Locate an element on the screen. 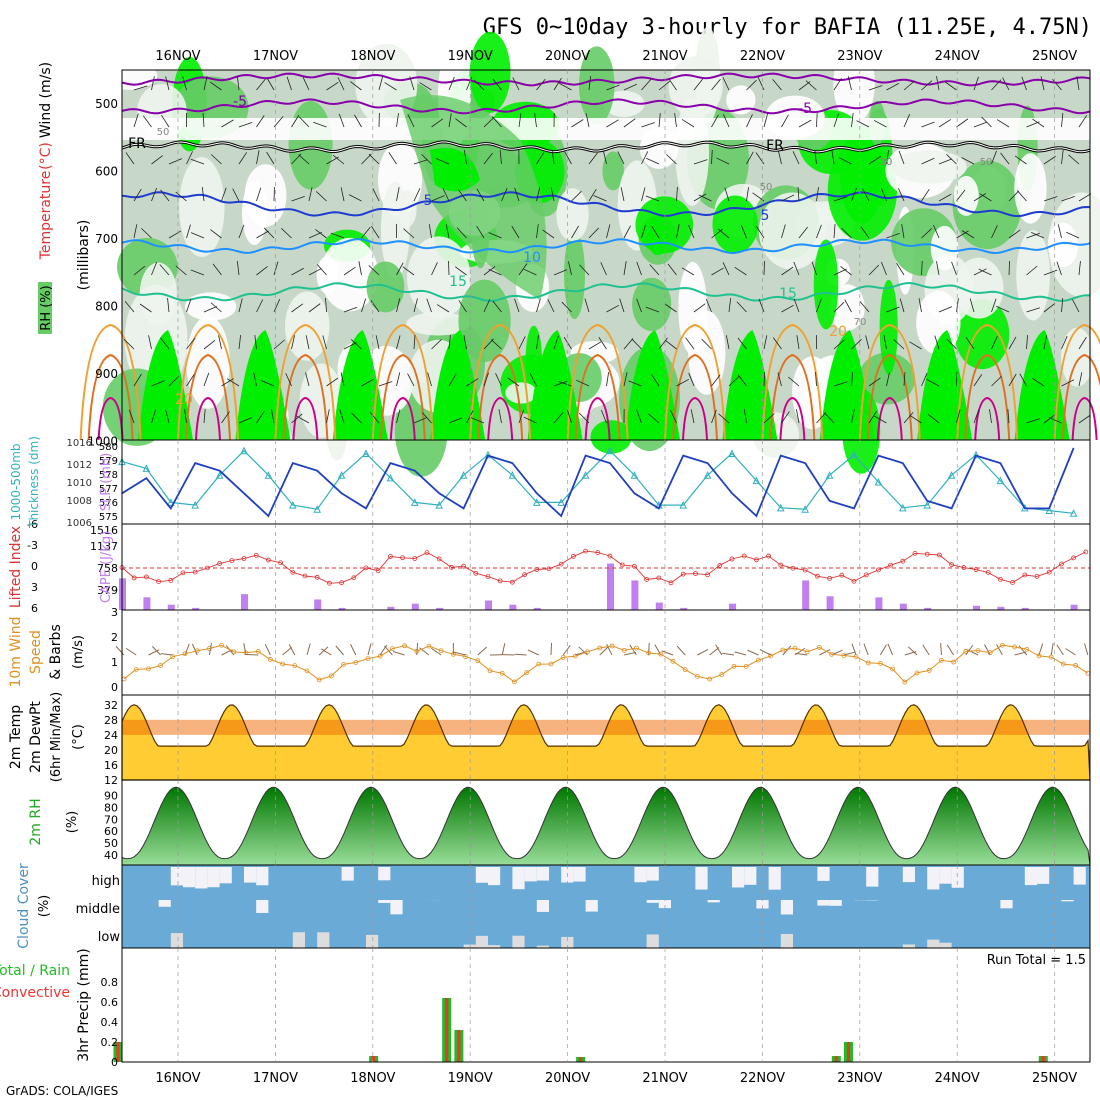  cape-tick: 758 is located at coordinates (107, 568).